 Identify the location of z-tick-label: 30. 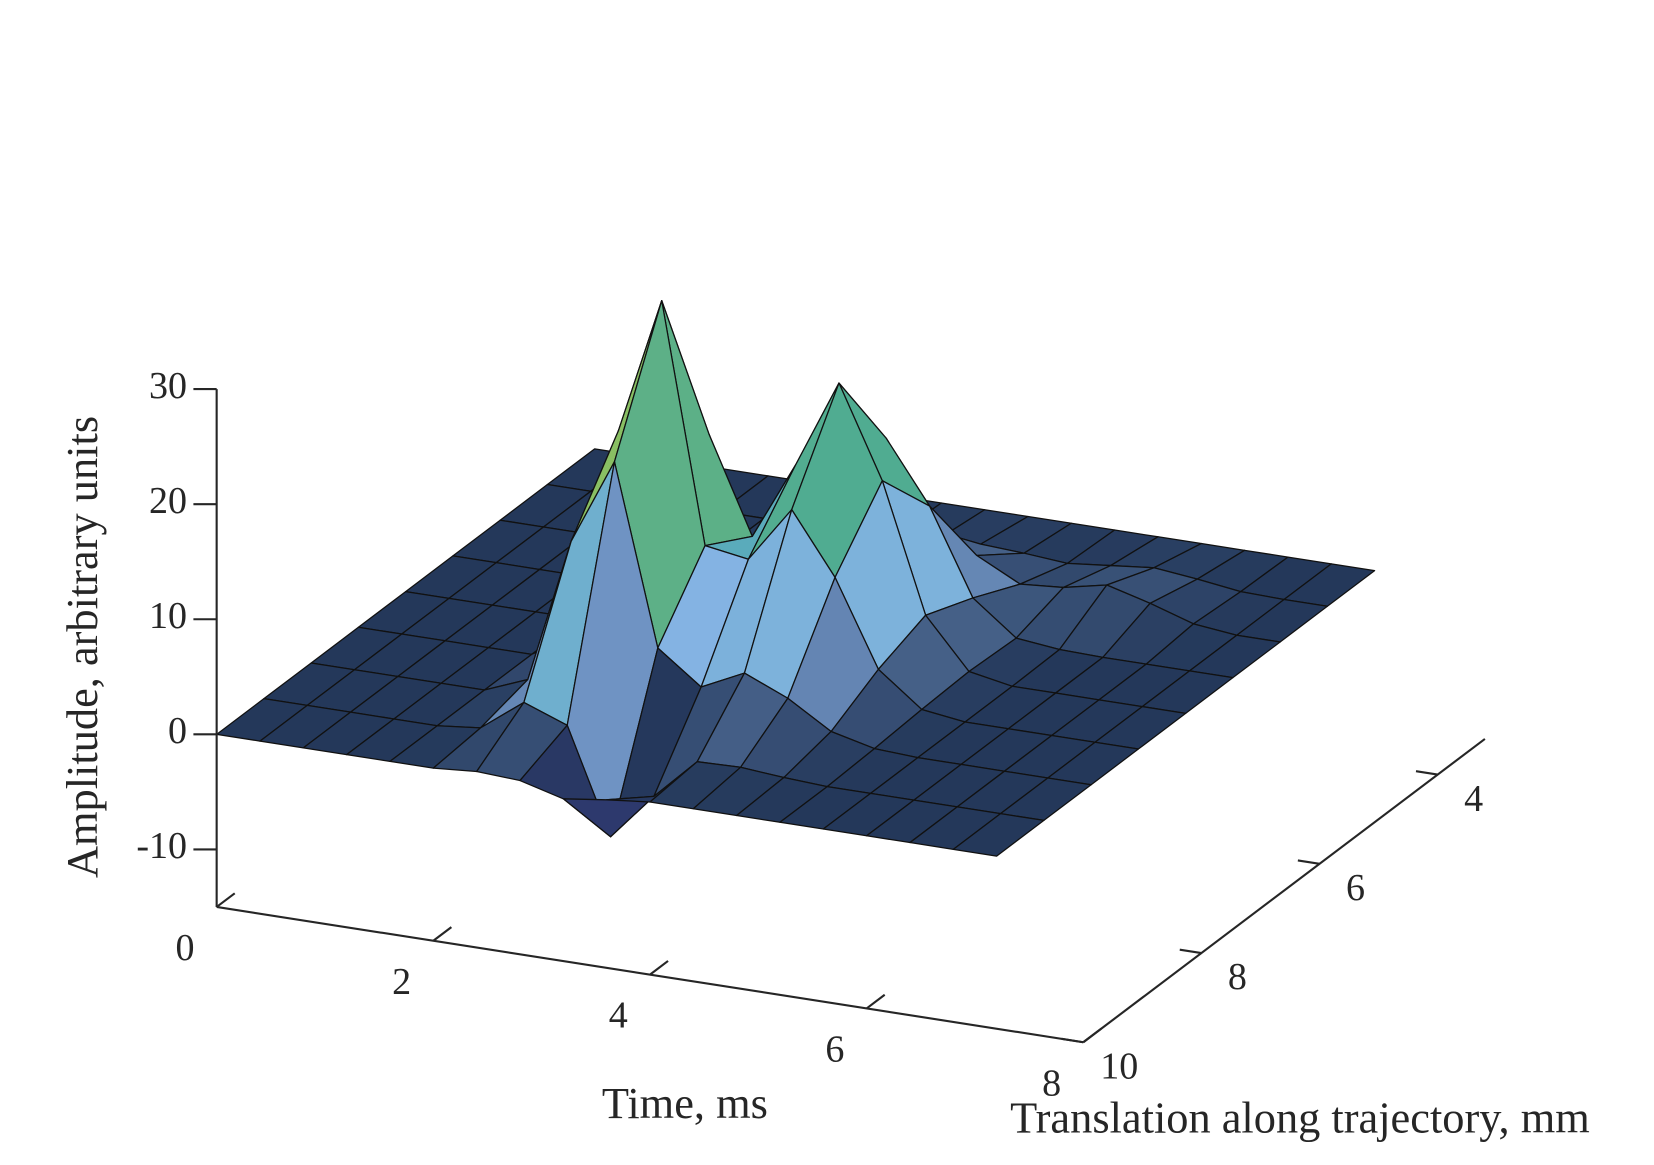
(168, 386).